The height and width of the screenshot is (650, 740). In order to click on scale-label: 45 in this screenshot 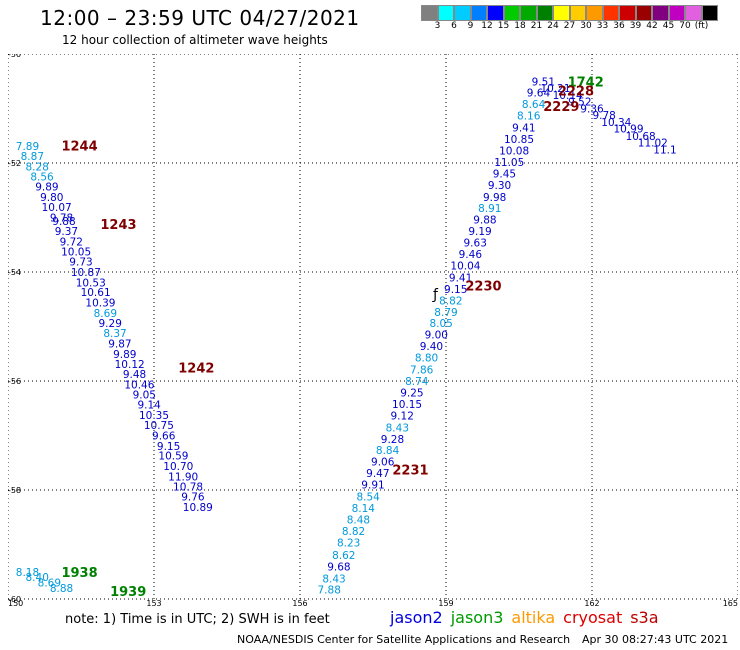, I will do `click(668, 26)`.